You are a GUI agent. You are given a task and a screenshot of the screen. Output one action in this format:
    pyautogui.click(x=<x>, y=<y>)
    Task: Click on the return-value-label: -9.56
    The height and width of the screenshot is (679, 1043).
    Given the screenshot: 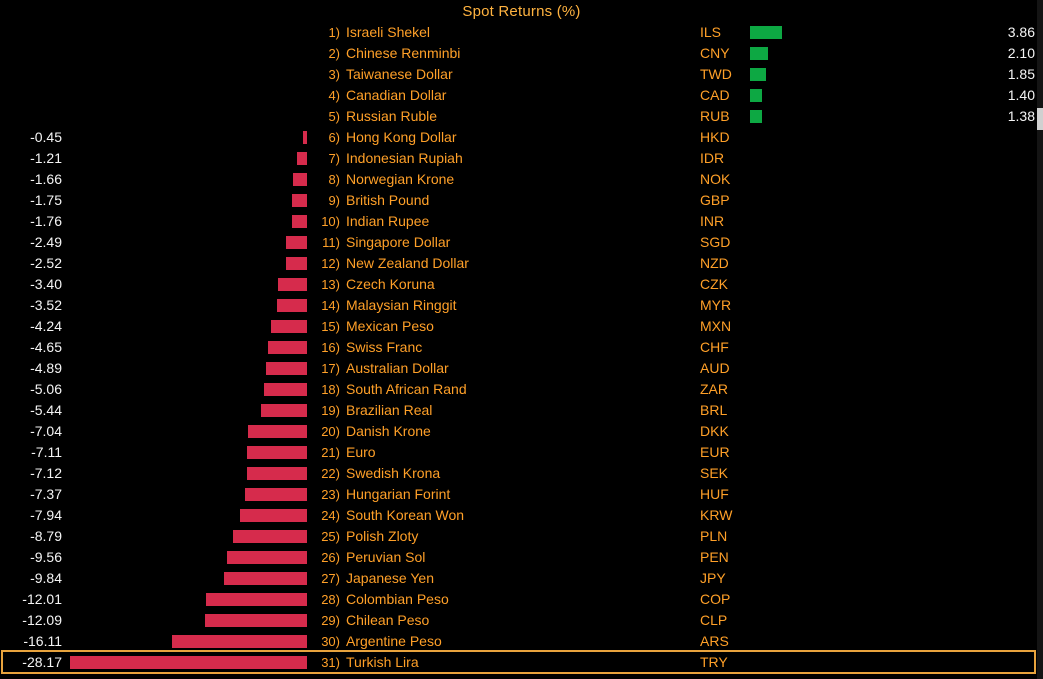 What is the action you would take?
    pyautogui.click(x=46, y=557)
    